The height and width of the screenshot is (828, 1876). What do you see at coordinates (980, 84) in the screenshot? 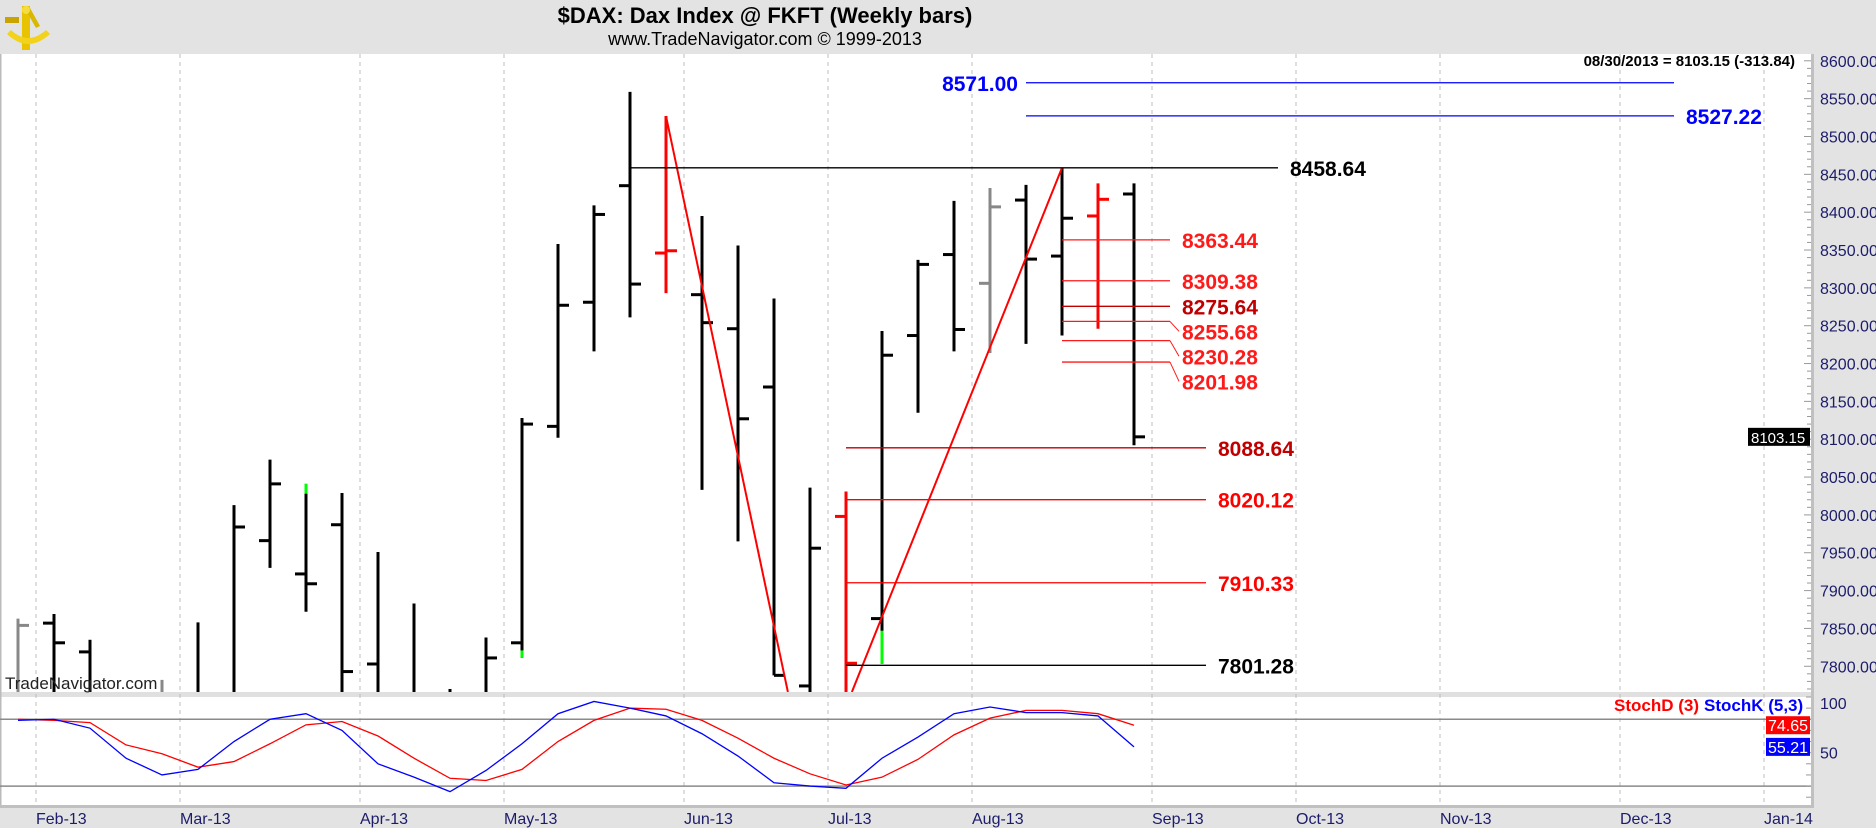
I see `level-label: 8571.00` at bounding box center [980, 84].